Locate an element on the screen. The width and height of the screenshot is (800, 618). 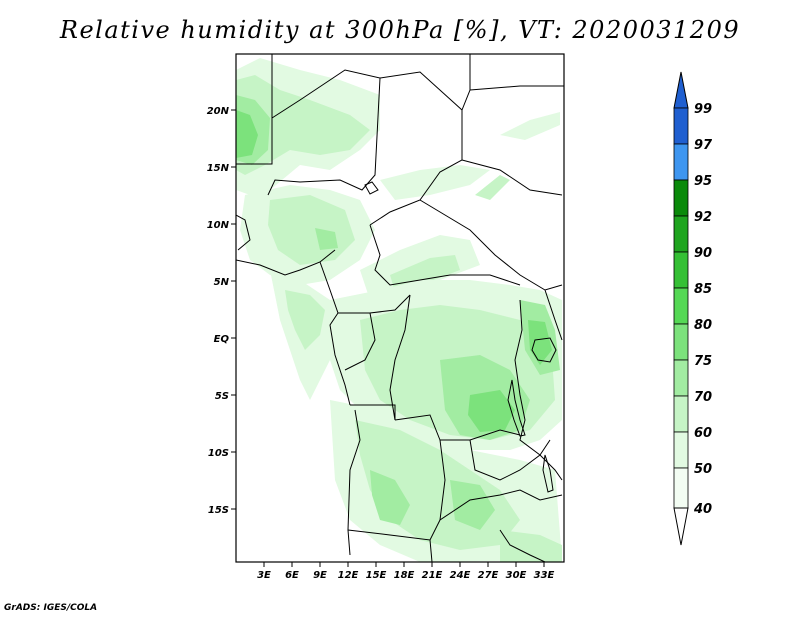
lon-label: 18E is located at coordinates (404, 575).